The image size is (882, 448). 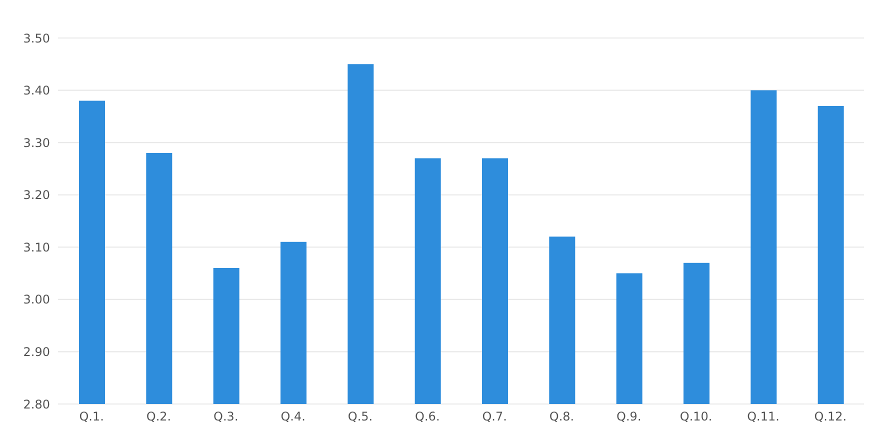 What do you see at coordinates (36, 351) in the screenshot?
I see `y-tick-label: 2.90` at bounding box center [36, 351].